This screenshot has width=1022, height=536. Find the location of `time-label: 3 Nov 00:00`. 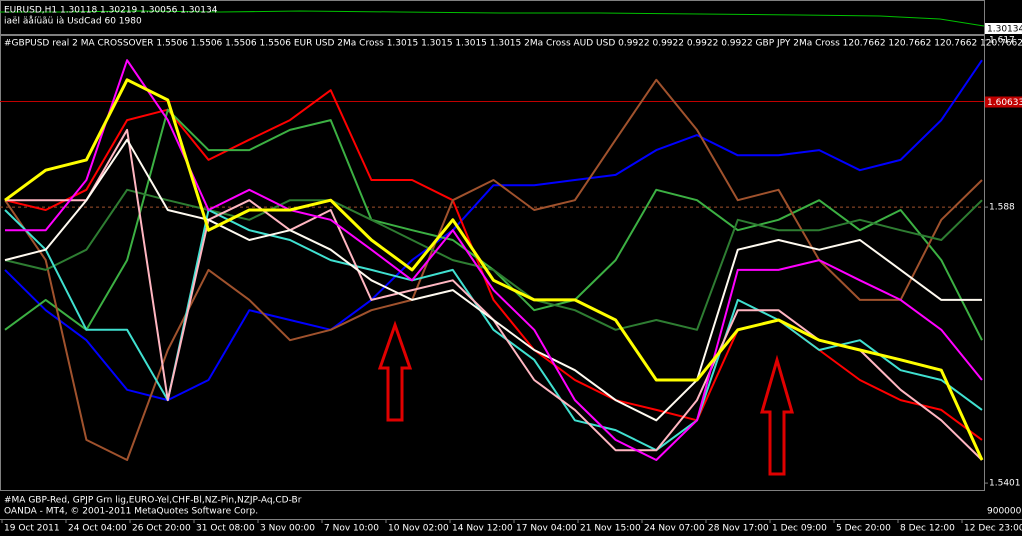

time-label: 3 Nov 00:00 is located at coordinates (287, 529).